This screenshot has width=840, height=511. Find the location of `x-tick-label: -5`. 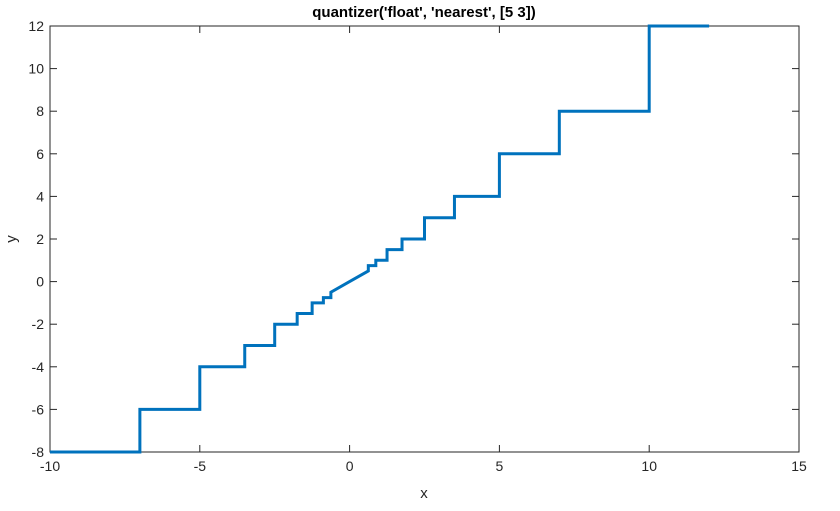

x-tick-label: -5 is located at coordinates (200, 466).